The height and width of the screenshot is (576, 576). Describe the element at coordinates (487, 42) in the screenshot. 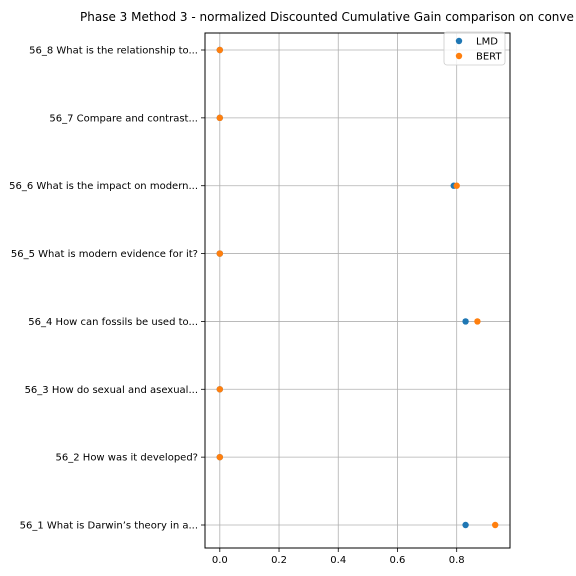

I see `legend-label: LMD` at that location.